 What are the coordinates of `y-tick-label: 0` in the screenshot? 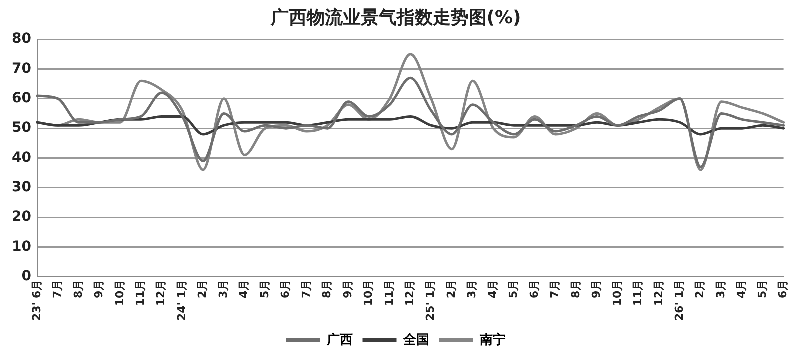 It's located at (27, 276).